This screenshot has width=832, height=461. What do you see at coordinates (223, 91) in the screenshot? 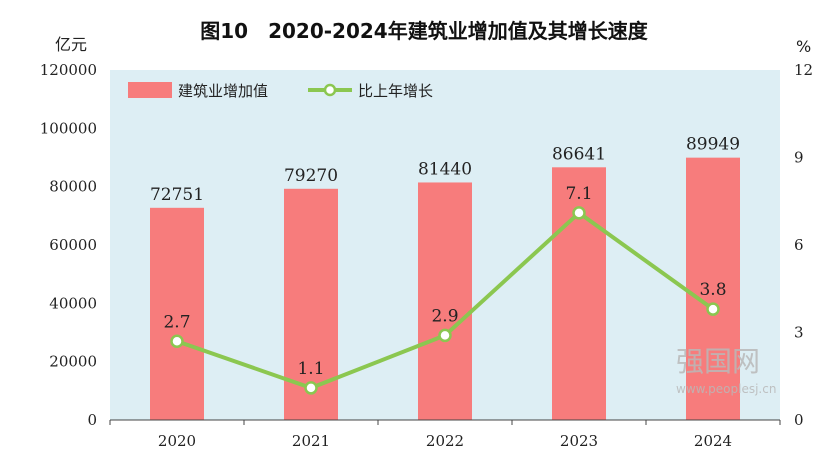
I see `legend-bar-label: 建筑业增加值` at bounding box center [223, 91].